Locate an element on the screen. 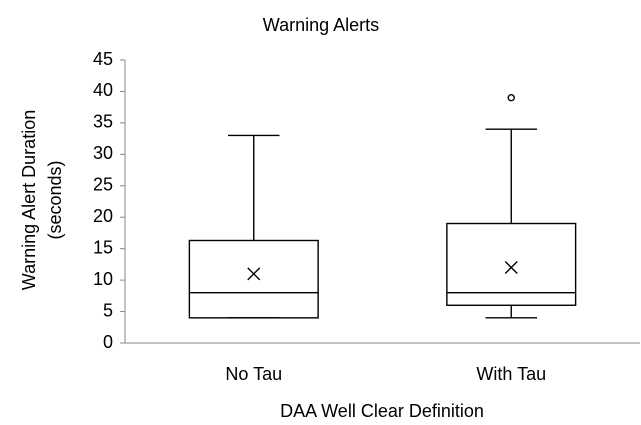 The image size is (641, 425). y-tick-label: 30 is located at coordinates (103, 153).